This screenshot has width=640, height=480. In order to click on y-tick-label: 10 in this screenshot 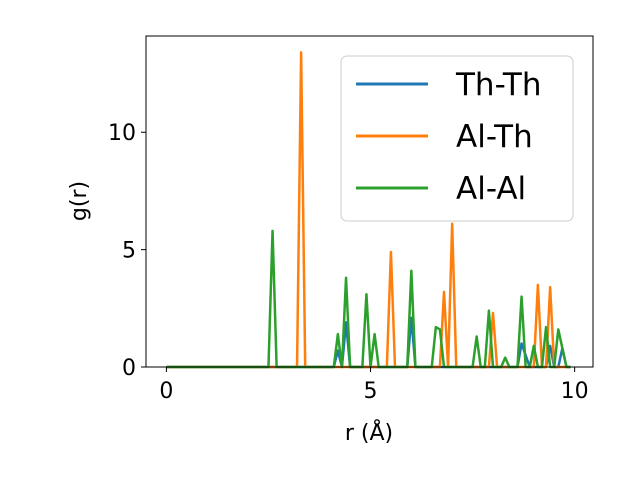, I will do `click(122, 133)`.